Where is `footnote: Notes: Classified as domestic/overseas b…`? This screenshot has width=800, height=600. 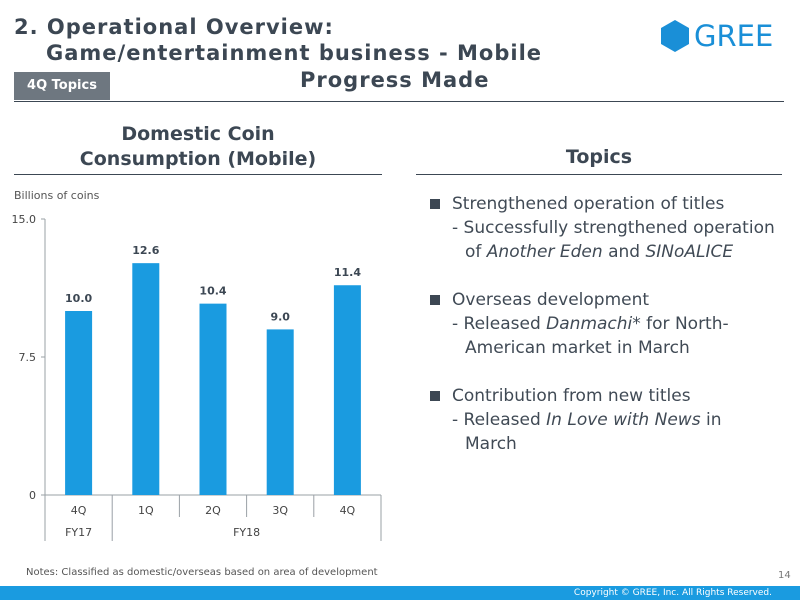
footnote: Notes: Classified as domestic/overseas b… is located at coordinates (202, 572).